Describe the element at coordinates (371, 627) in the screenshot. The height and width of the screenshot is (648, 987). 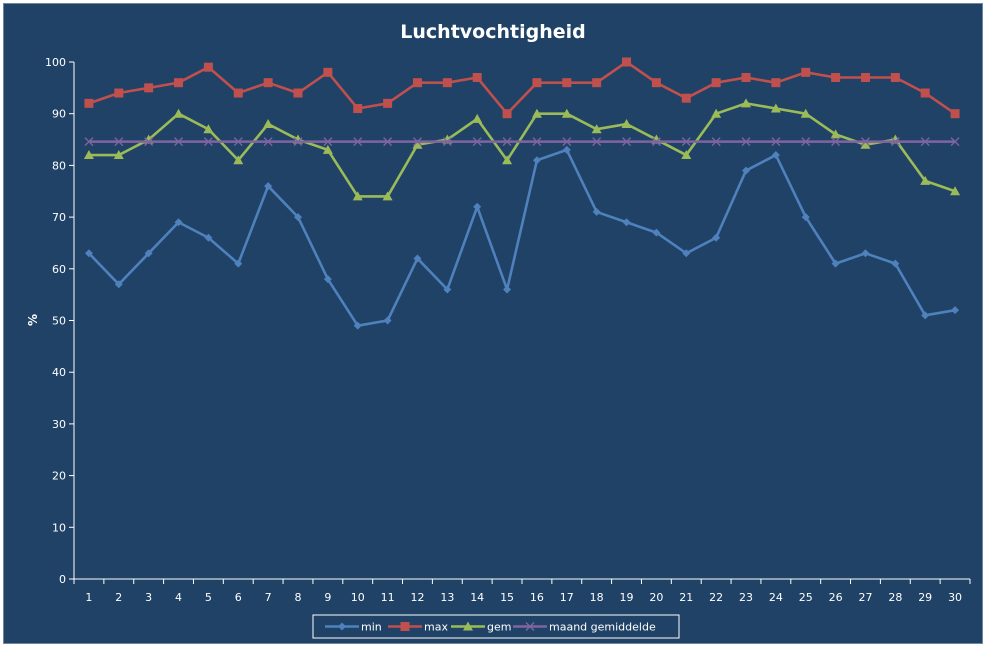
I see `legend-label: min` at that location.